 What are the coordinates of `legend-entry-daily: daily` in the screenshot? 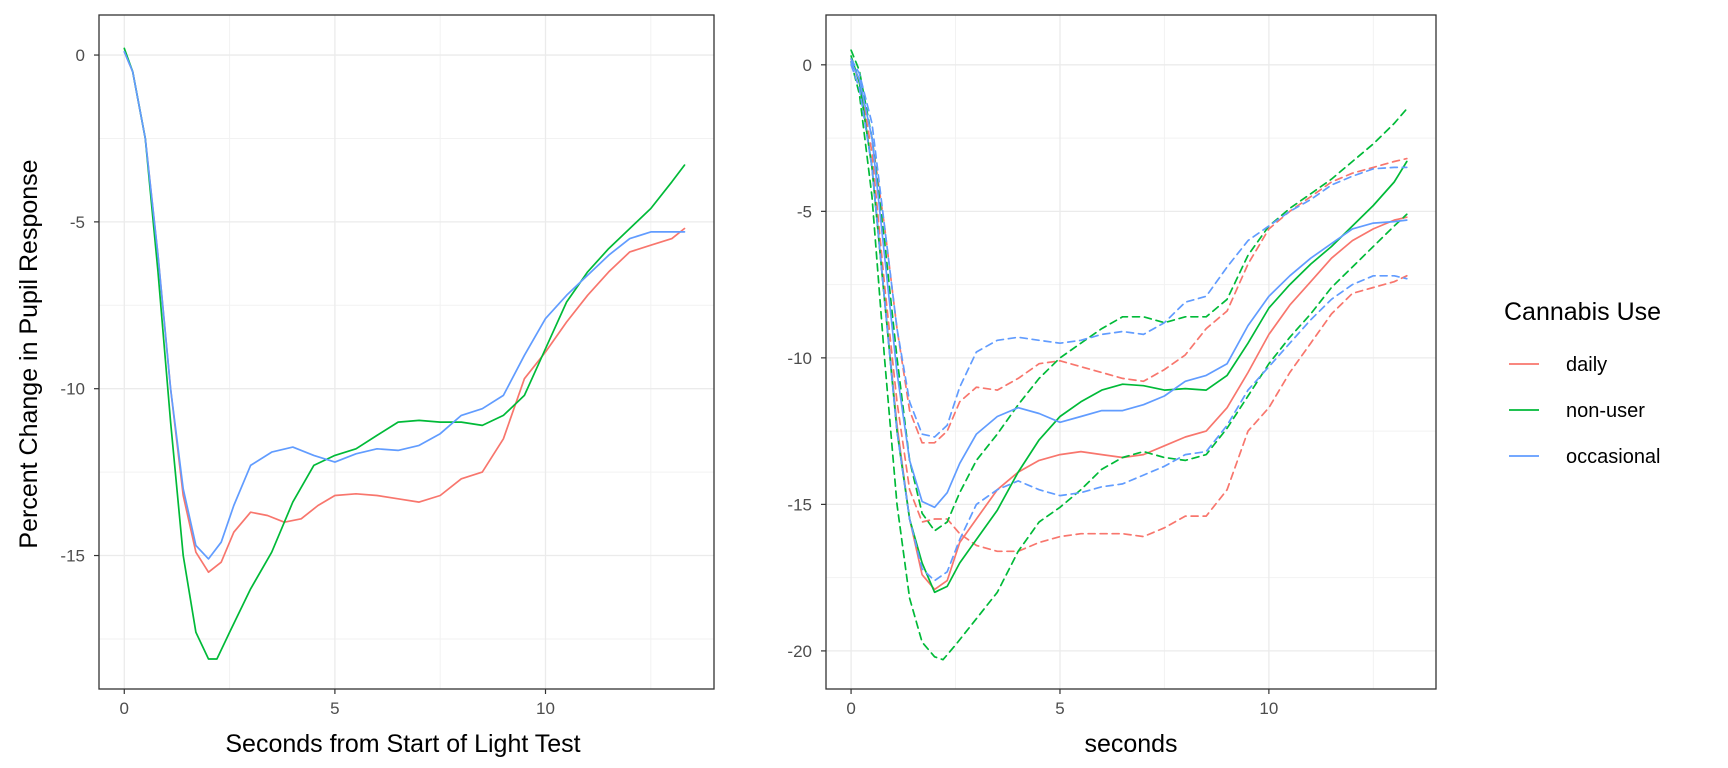 It's located at (1558, 365).